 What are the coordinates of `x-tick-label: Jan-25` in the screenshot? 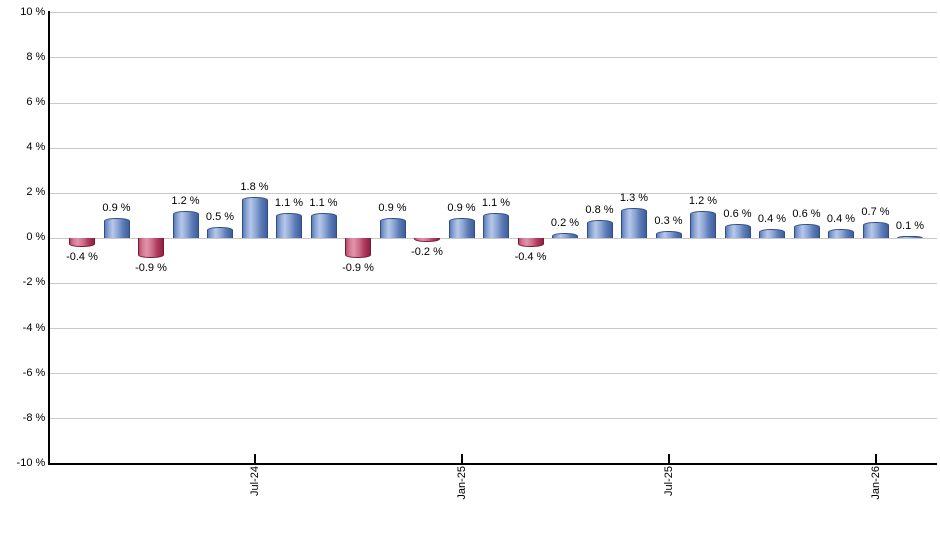 It's located at (461, 483).